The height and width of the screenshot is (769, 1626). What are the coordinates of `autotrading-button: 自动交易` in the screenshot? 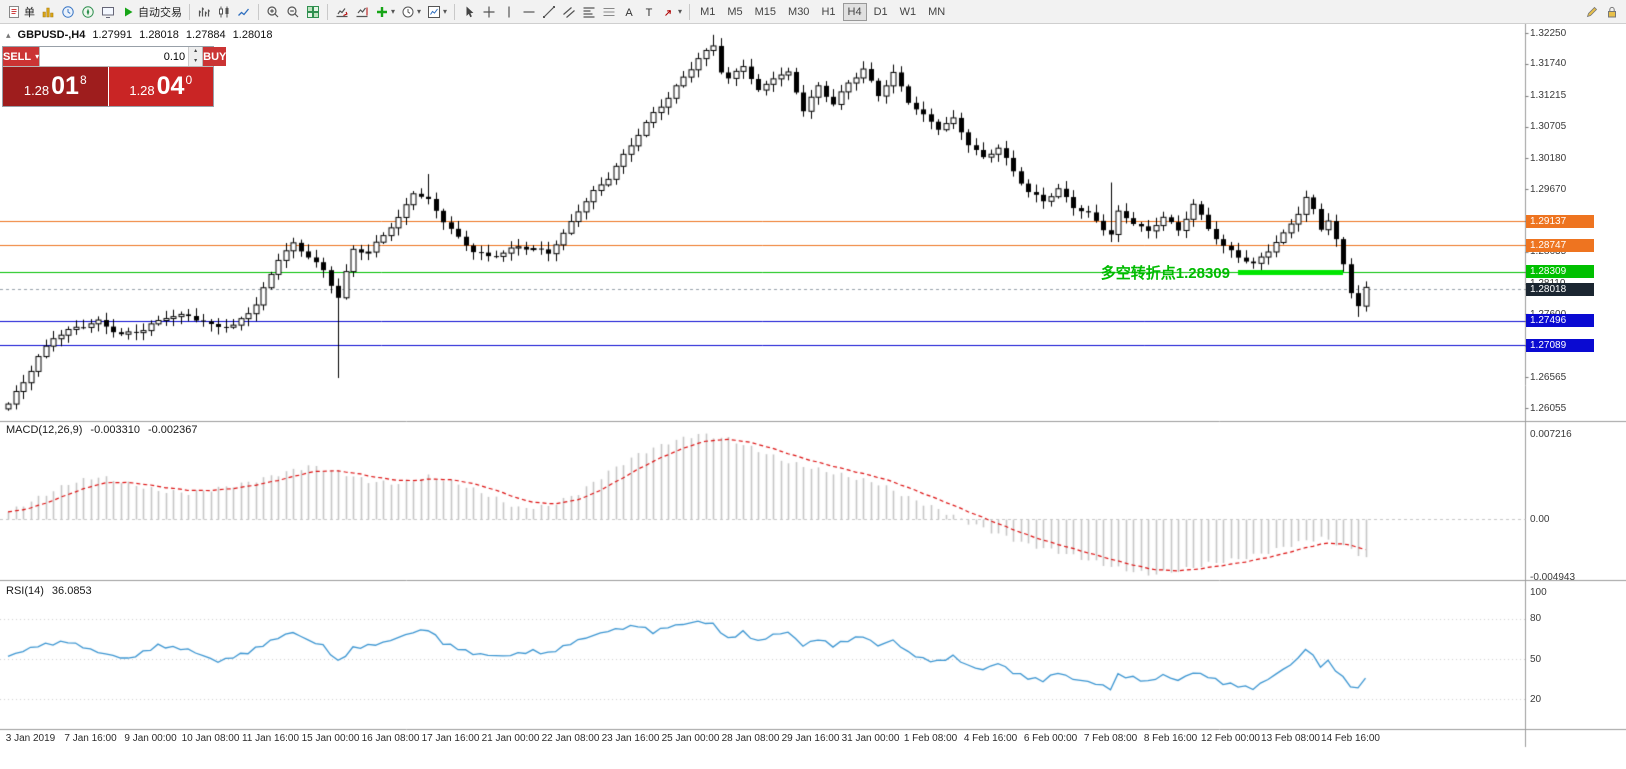 It's located at (151, 12).